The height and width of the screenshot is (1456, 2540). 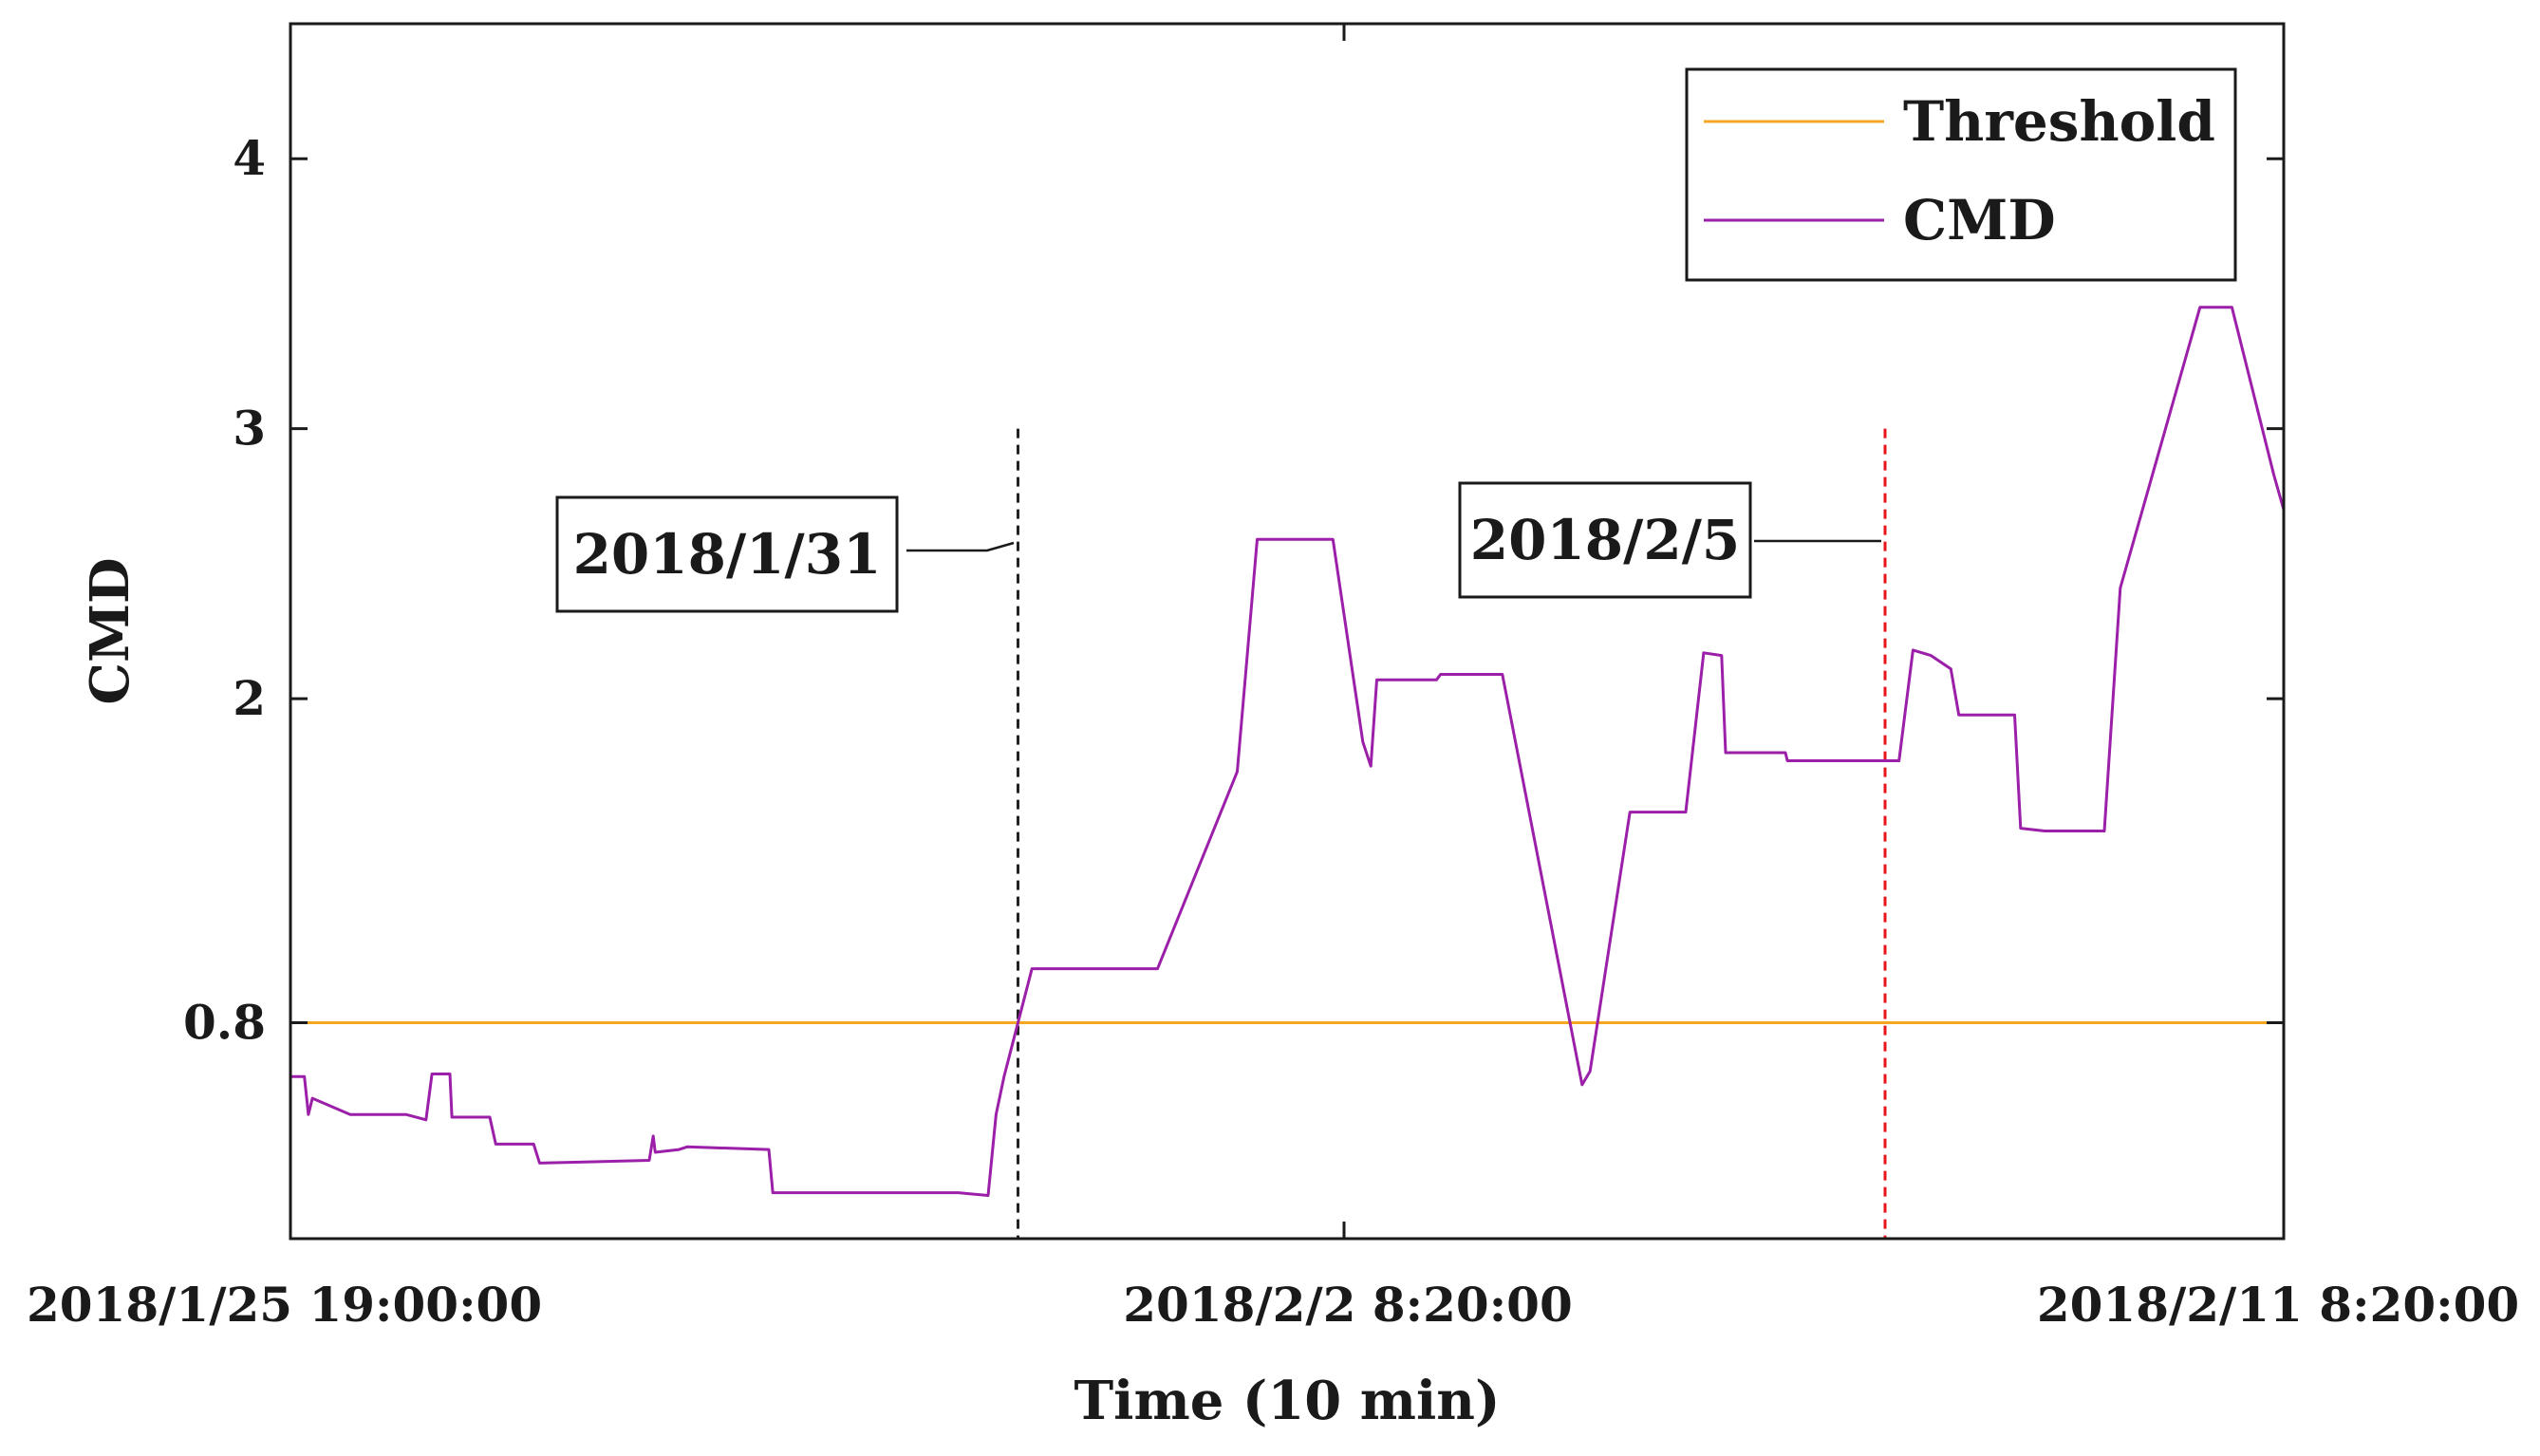 I want to click on y-tick-label: 3, so click(x=249, y=429).